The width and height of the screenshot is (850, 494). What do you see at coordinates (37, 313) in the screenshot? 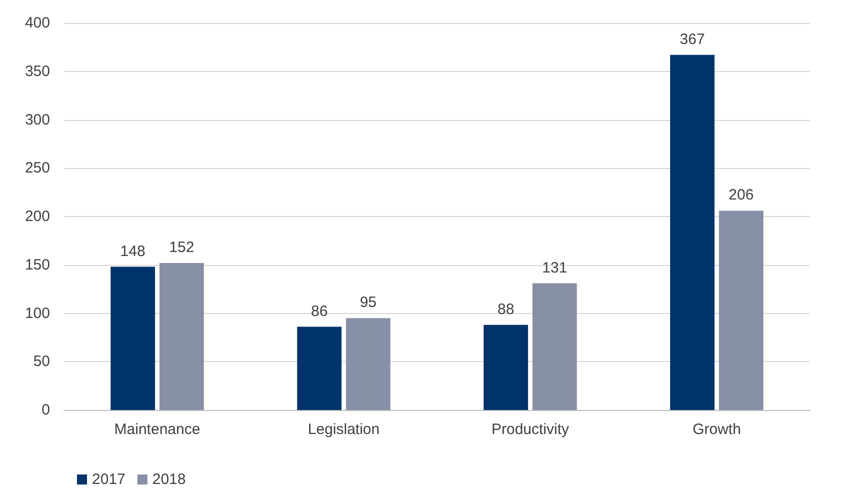
I see `y-tick-label: 100` at bounding box center [37, 313].